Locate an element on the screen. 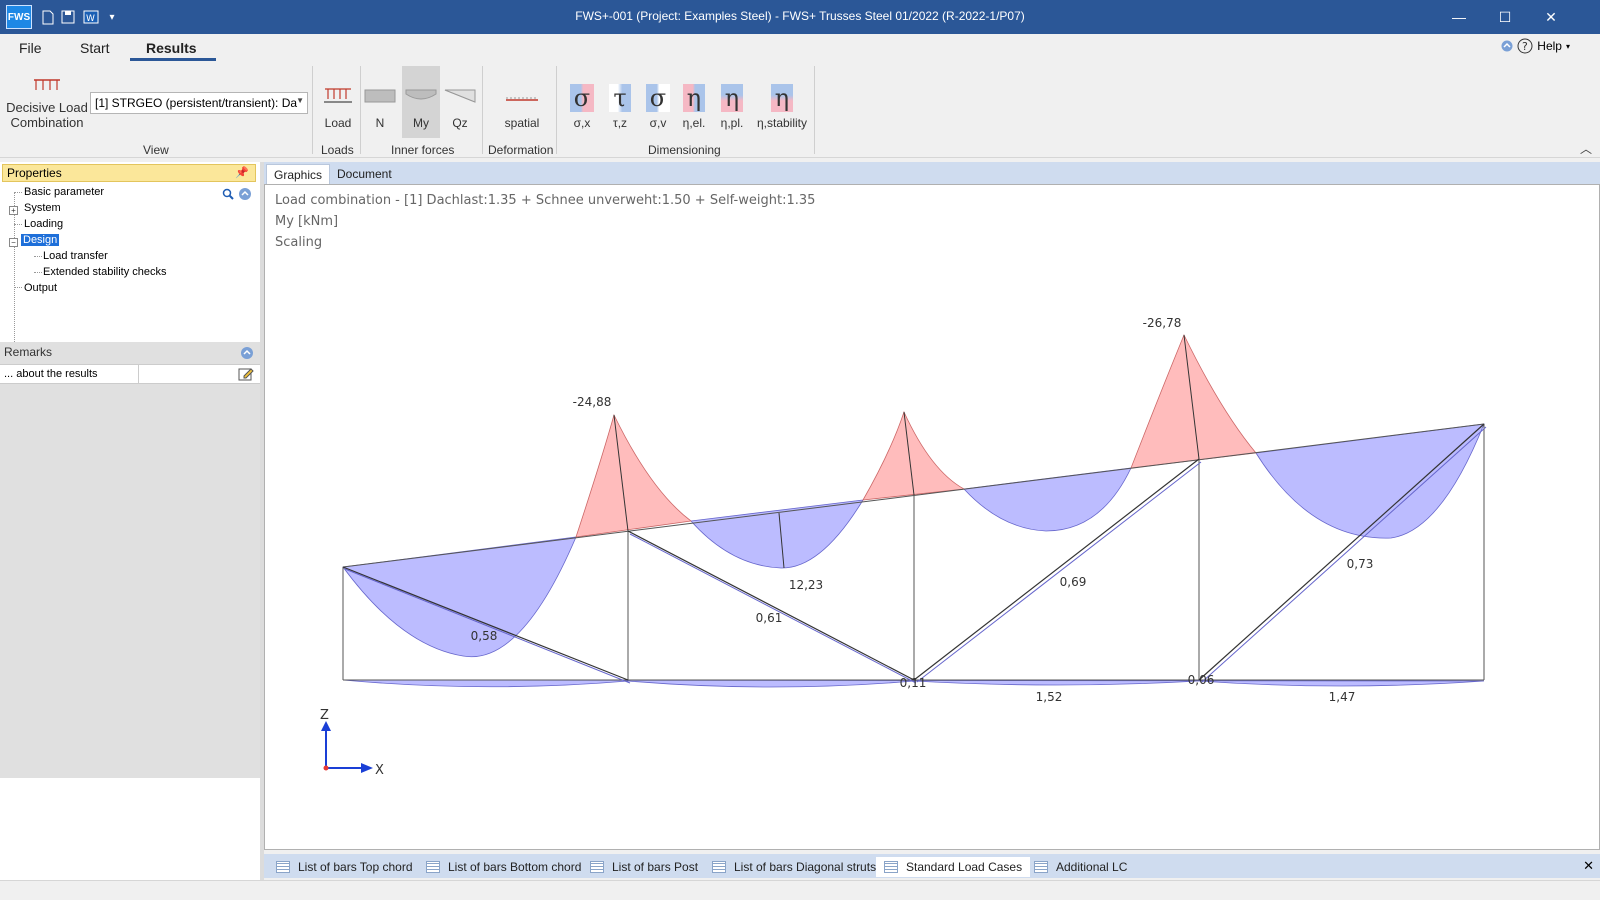 This screenshot has width=1600, height=900. tree-item-loading: Loading is located at coordinates (44, 224).